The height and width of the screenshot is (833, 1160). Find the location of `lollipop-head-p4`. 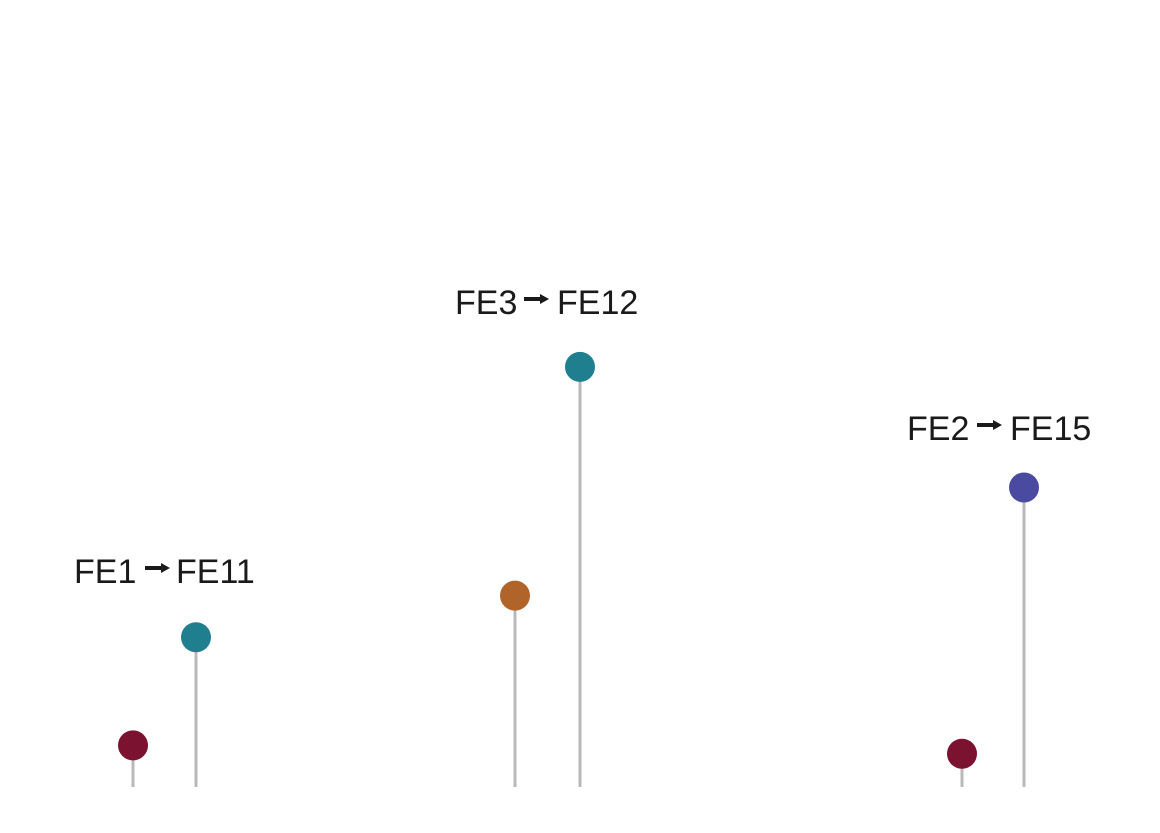

lollipop-head-p4 is located at coordinates (580, 366).